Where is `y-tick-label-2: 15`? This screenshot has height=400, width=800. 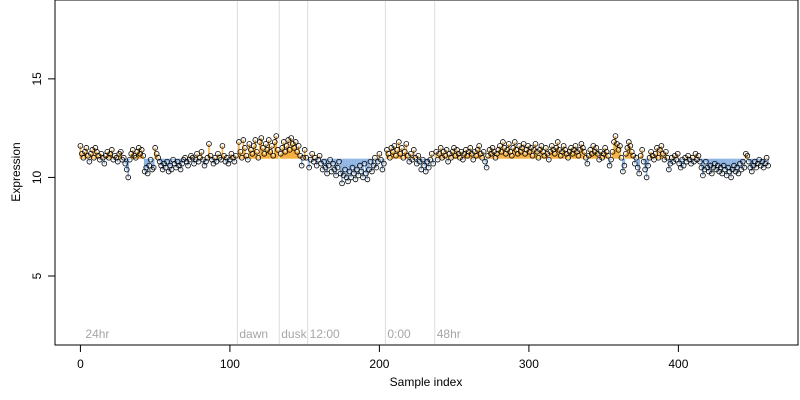 y-tick-label-2: 15 is located at coordinates (37, 79).